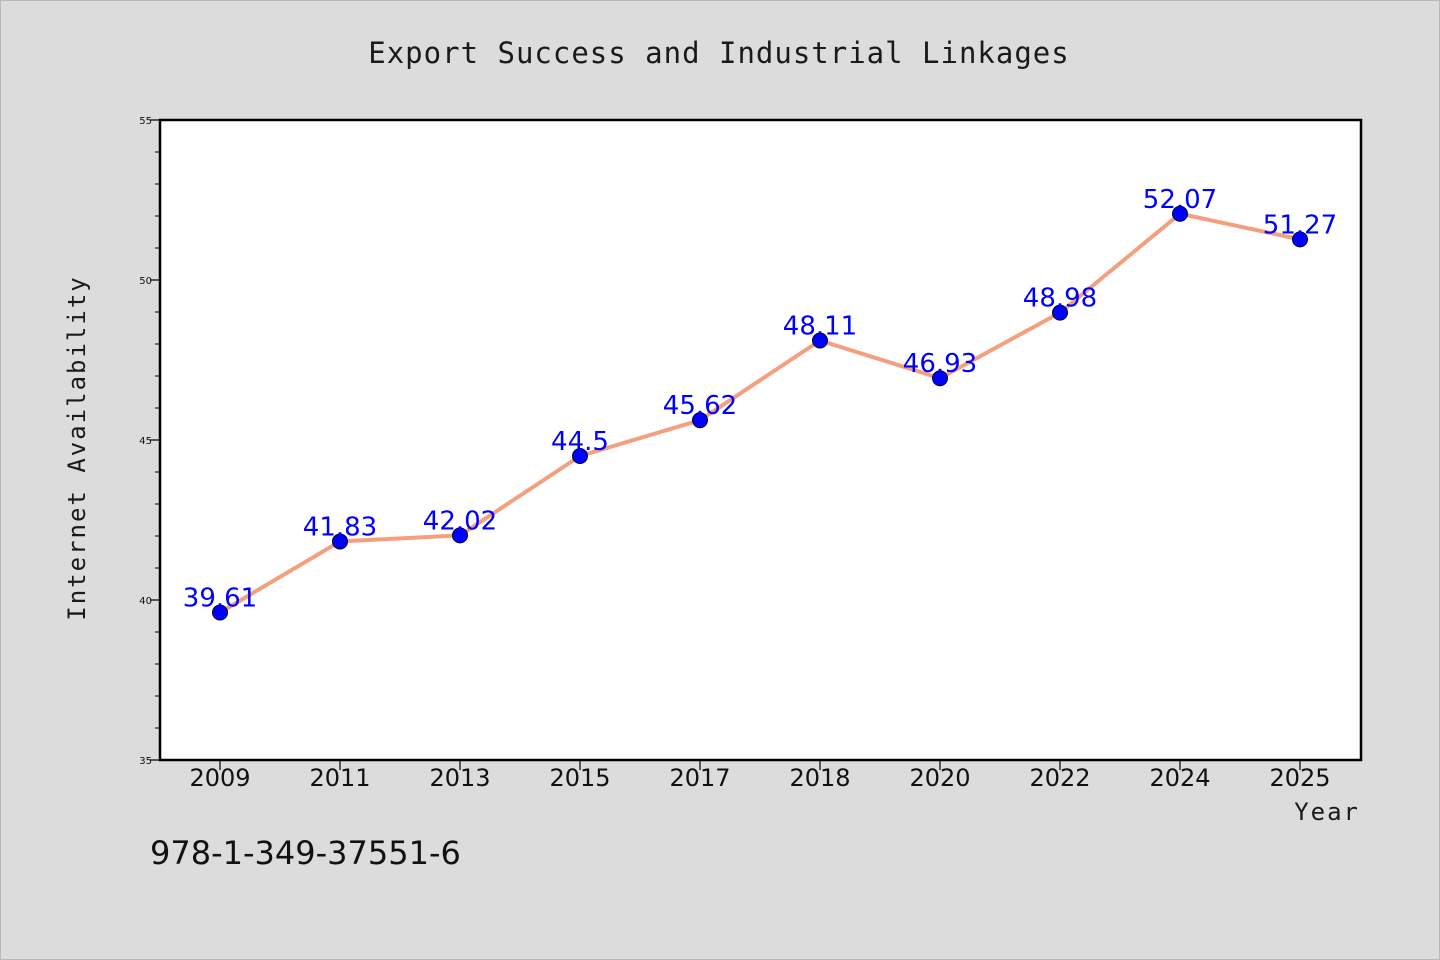 Image resolution: width=1440 pixels, height=960 pixels. Describe the element at coordinates (1299, 778) in the screenshot. I see `x-tick-label: 2025` at that location.